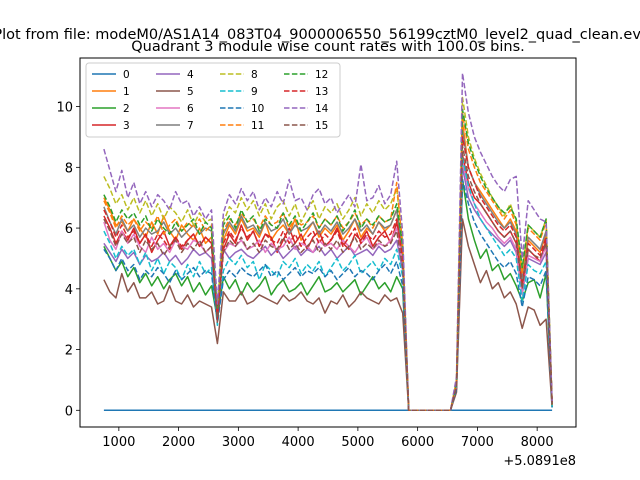  Describe the element at coordinates (213, 100) in the screenshot. I see `legend-box` at that location.